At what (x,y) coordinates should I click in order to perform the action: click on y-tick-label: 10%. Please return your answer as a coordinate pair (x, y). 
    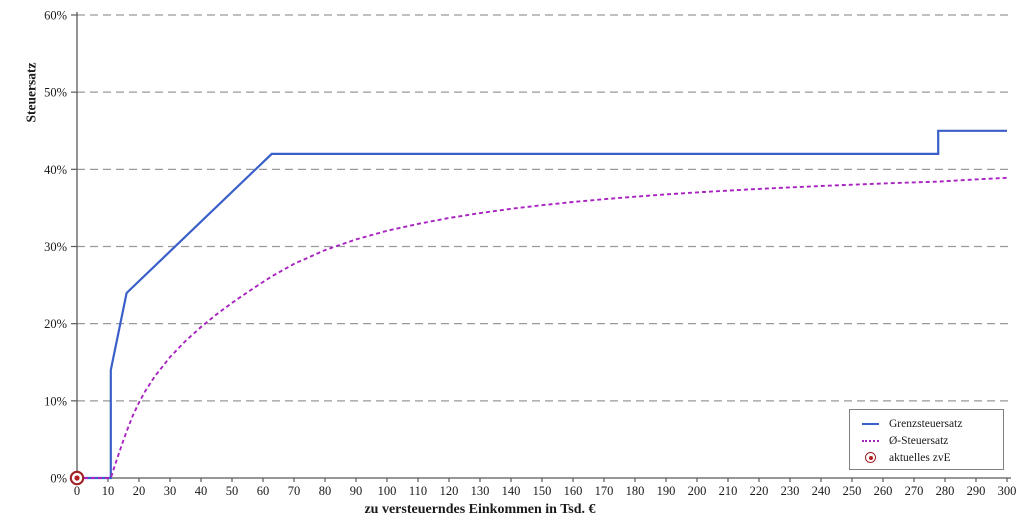
    Looking at the image, I should click on (55, 401).